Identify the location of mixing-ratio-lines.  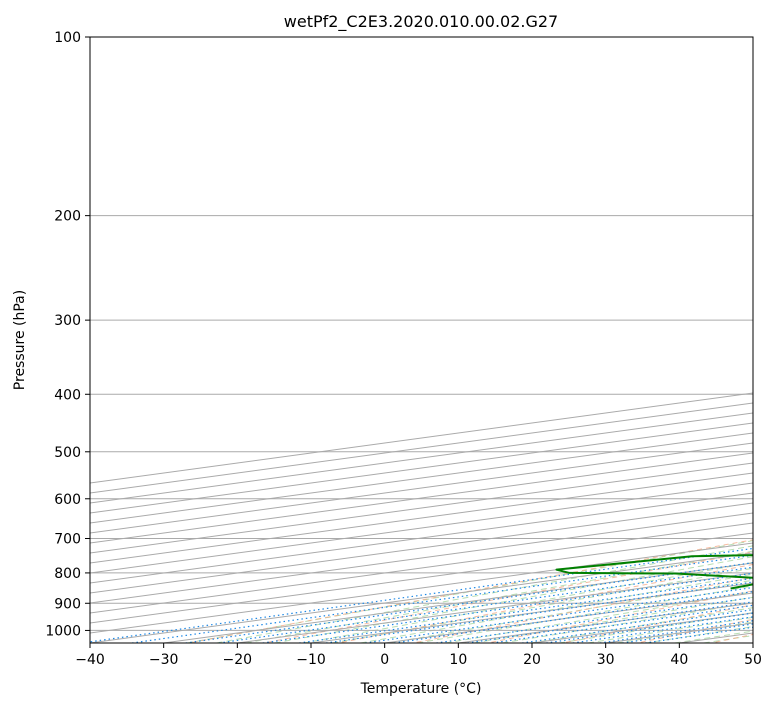
(421, 595).